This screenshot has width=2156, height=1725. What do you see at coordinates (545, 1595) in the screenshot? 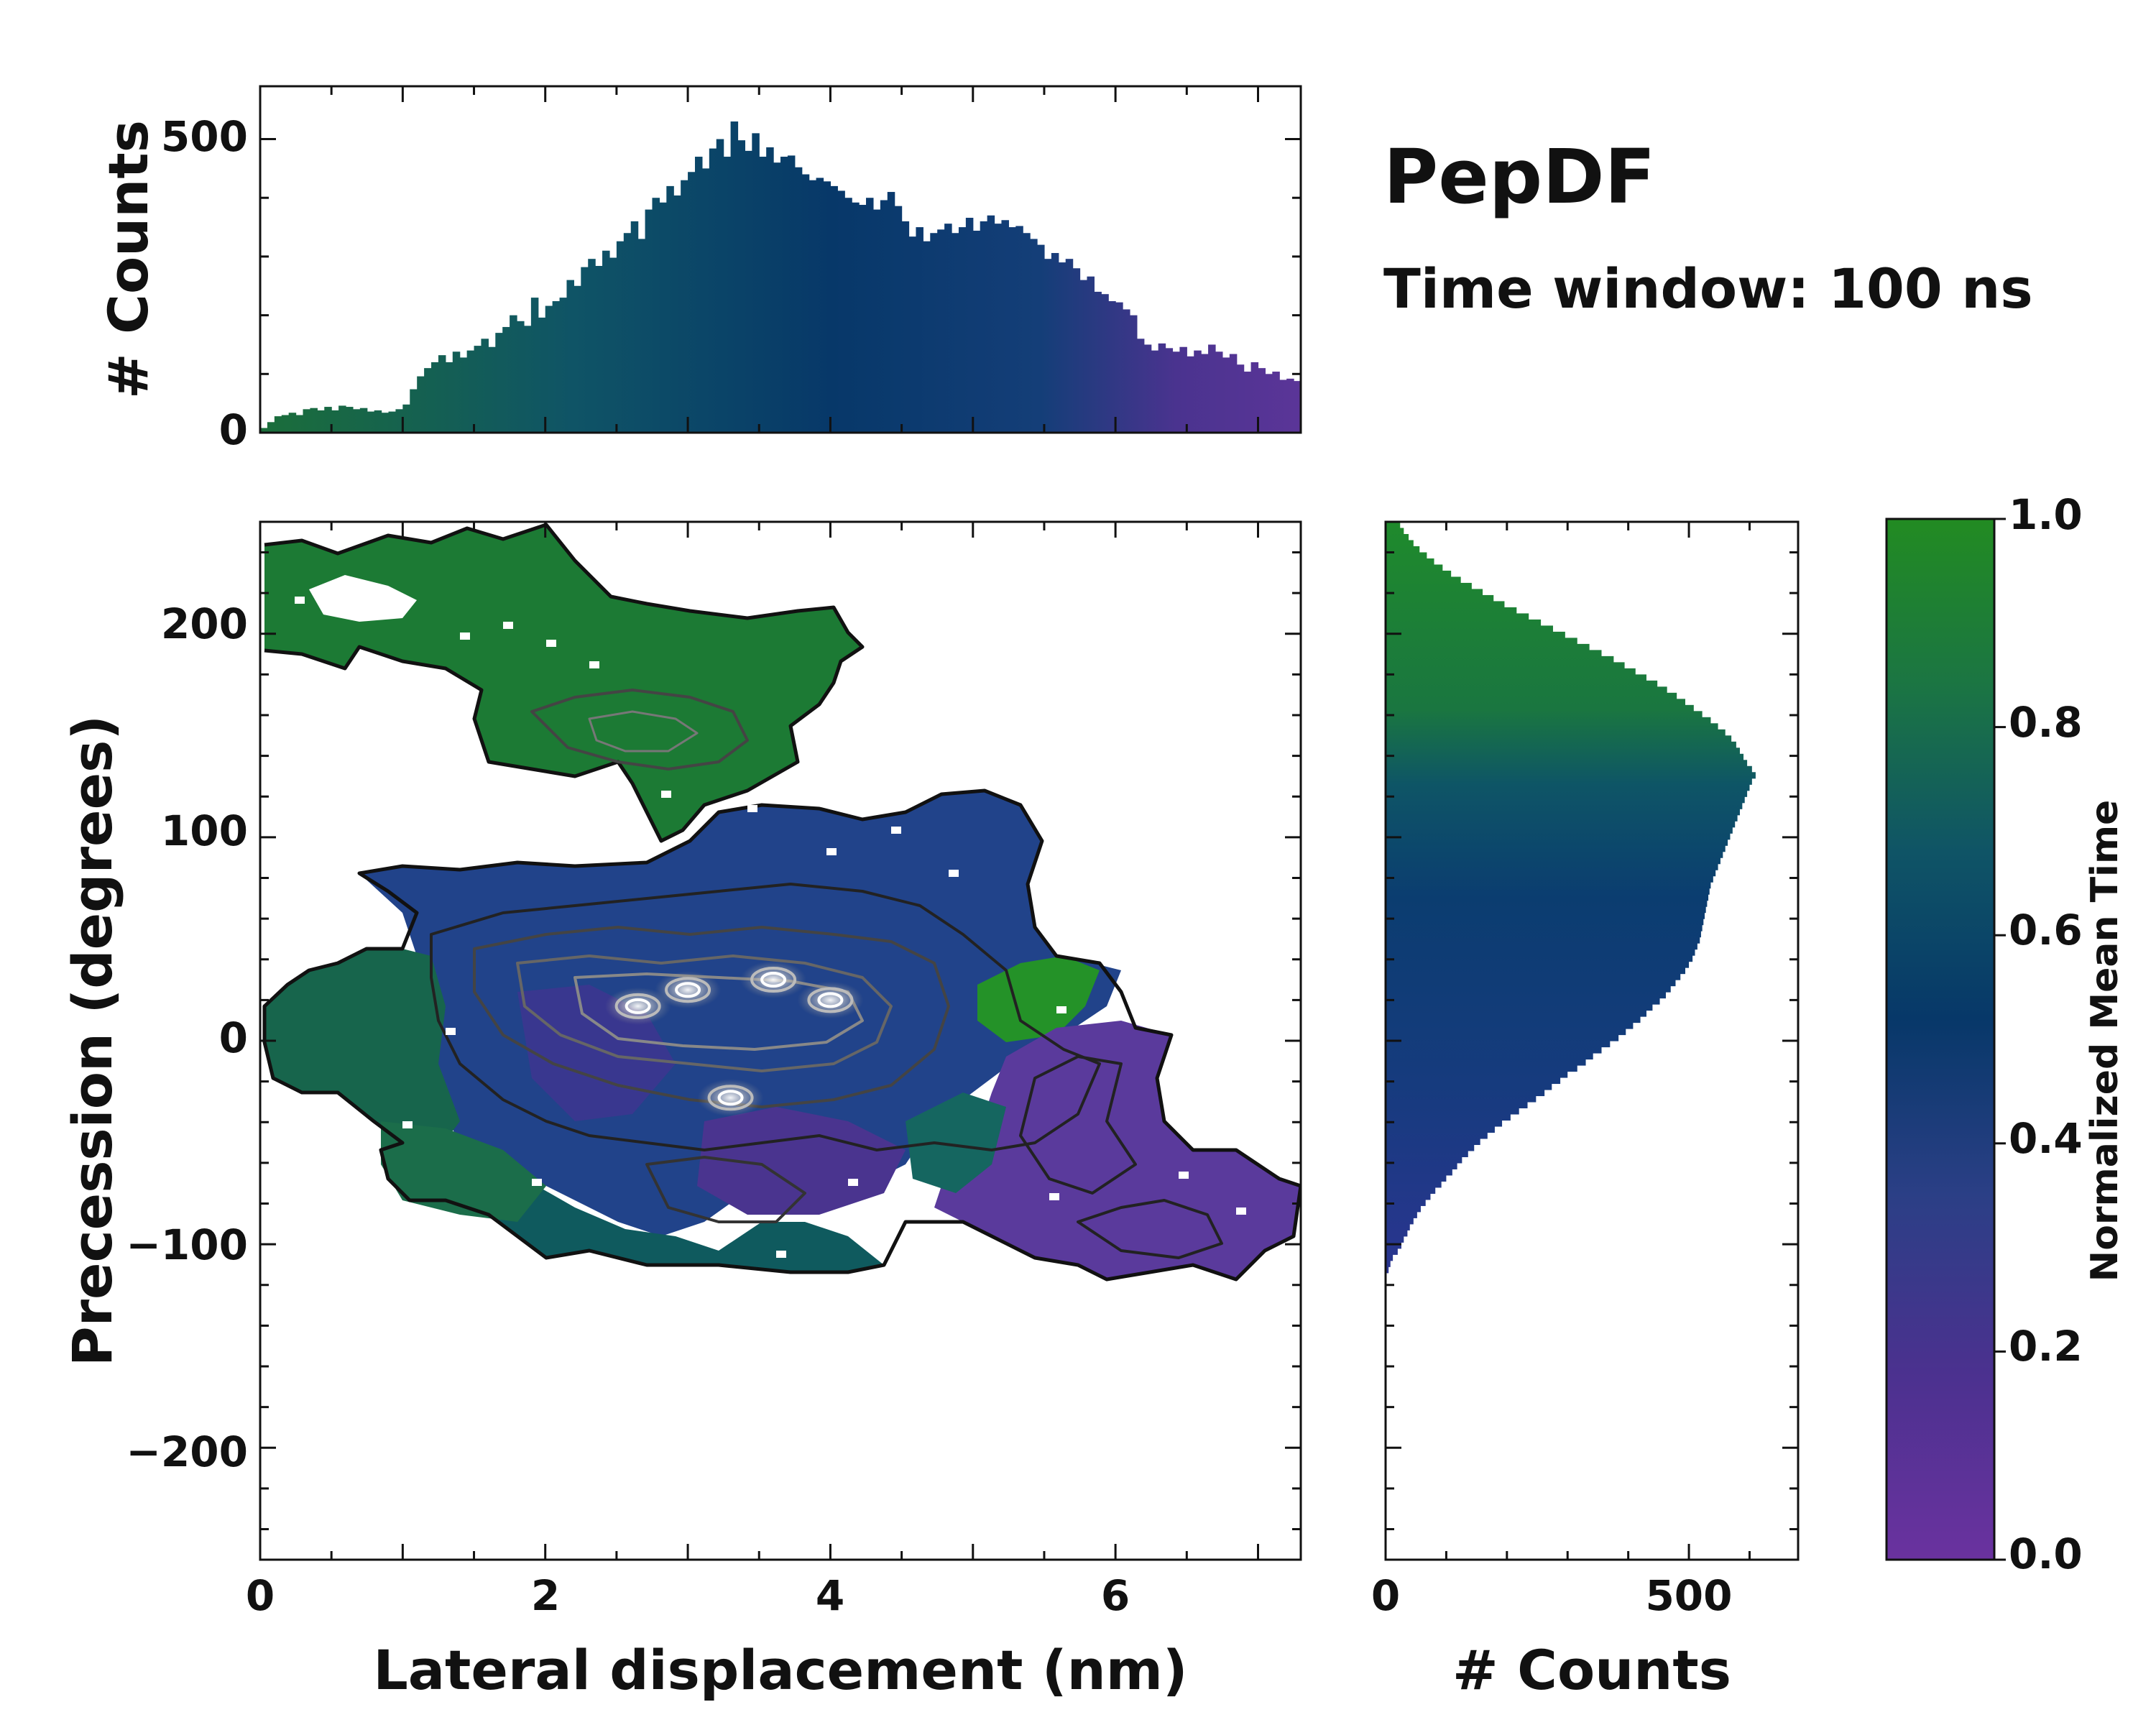
I see `joint-xtick-label-2: 2` at bounding box center [545, 1595].